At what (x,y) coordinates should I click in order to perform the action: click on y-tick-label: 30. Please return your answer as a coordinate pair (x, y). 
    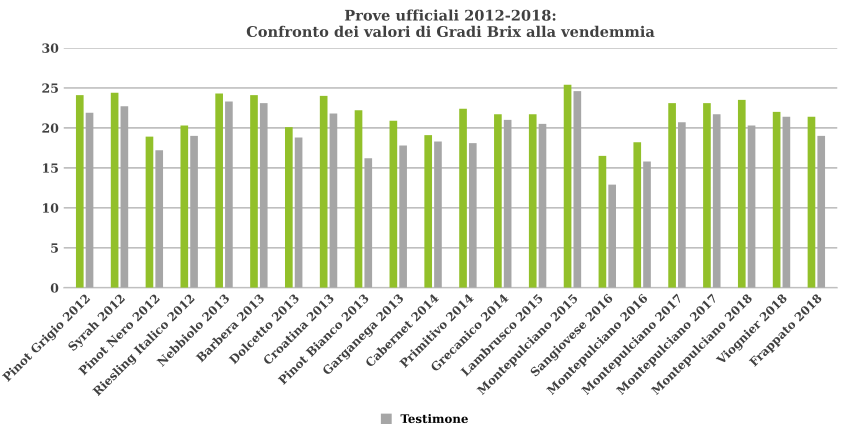
    Looking at the image, I should click on (50, 48).